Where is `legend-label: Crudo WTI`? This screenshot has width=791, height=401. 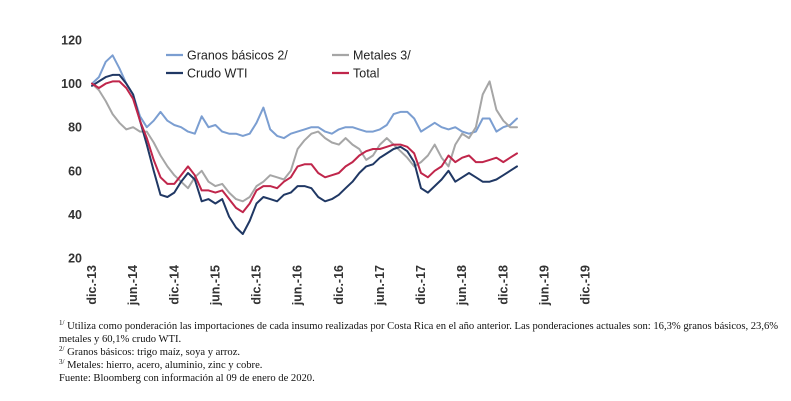 legend-label: Crudo WTI is located at coordinates (217, 74).